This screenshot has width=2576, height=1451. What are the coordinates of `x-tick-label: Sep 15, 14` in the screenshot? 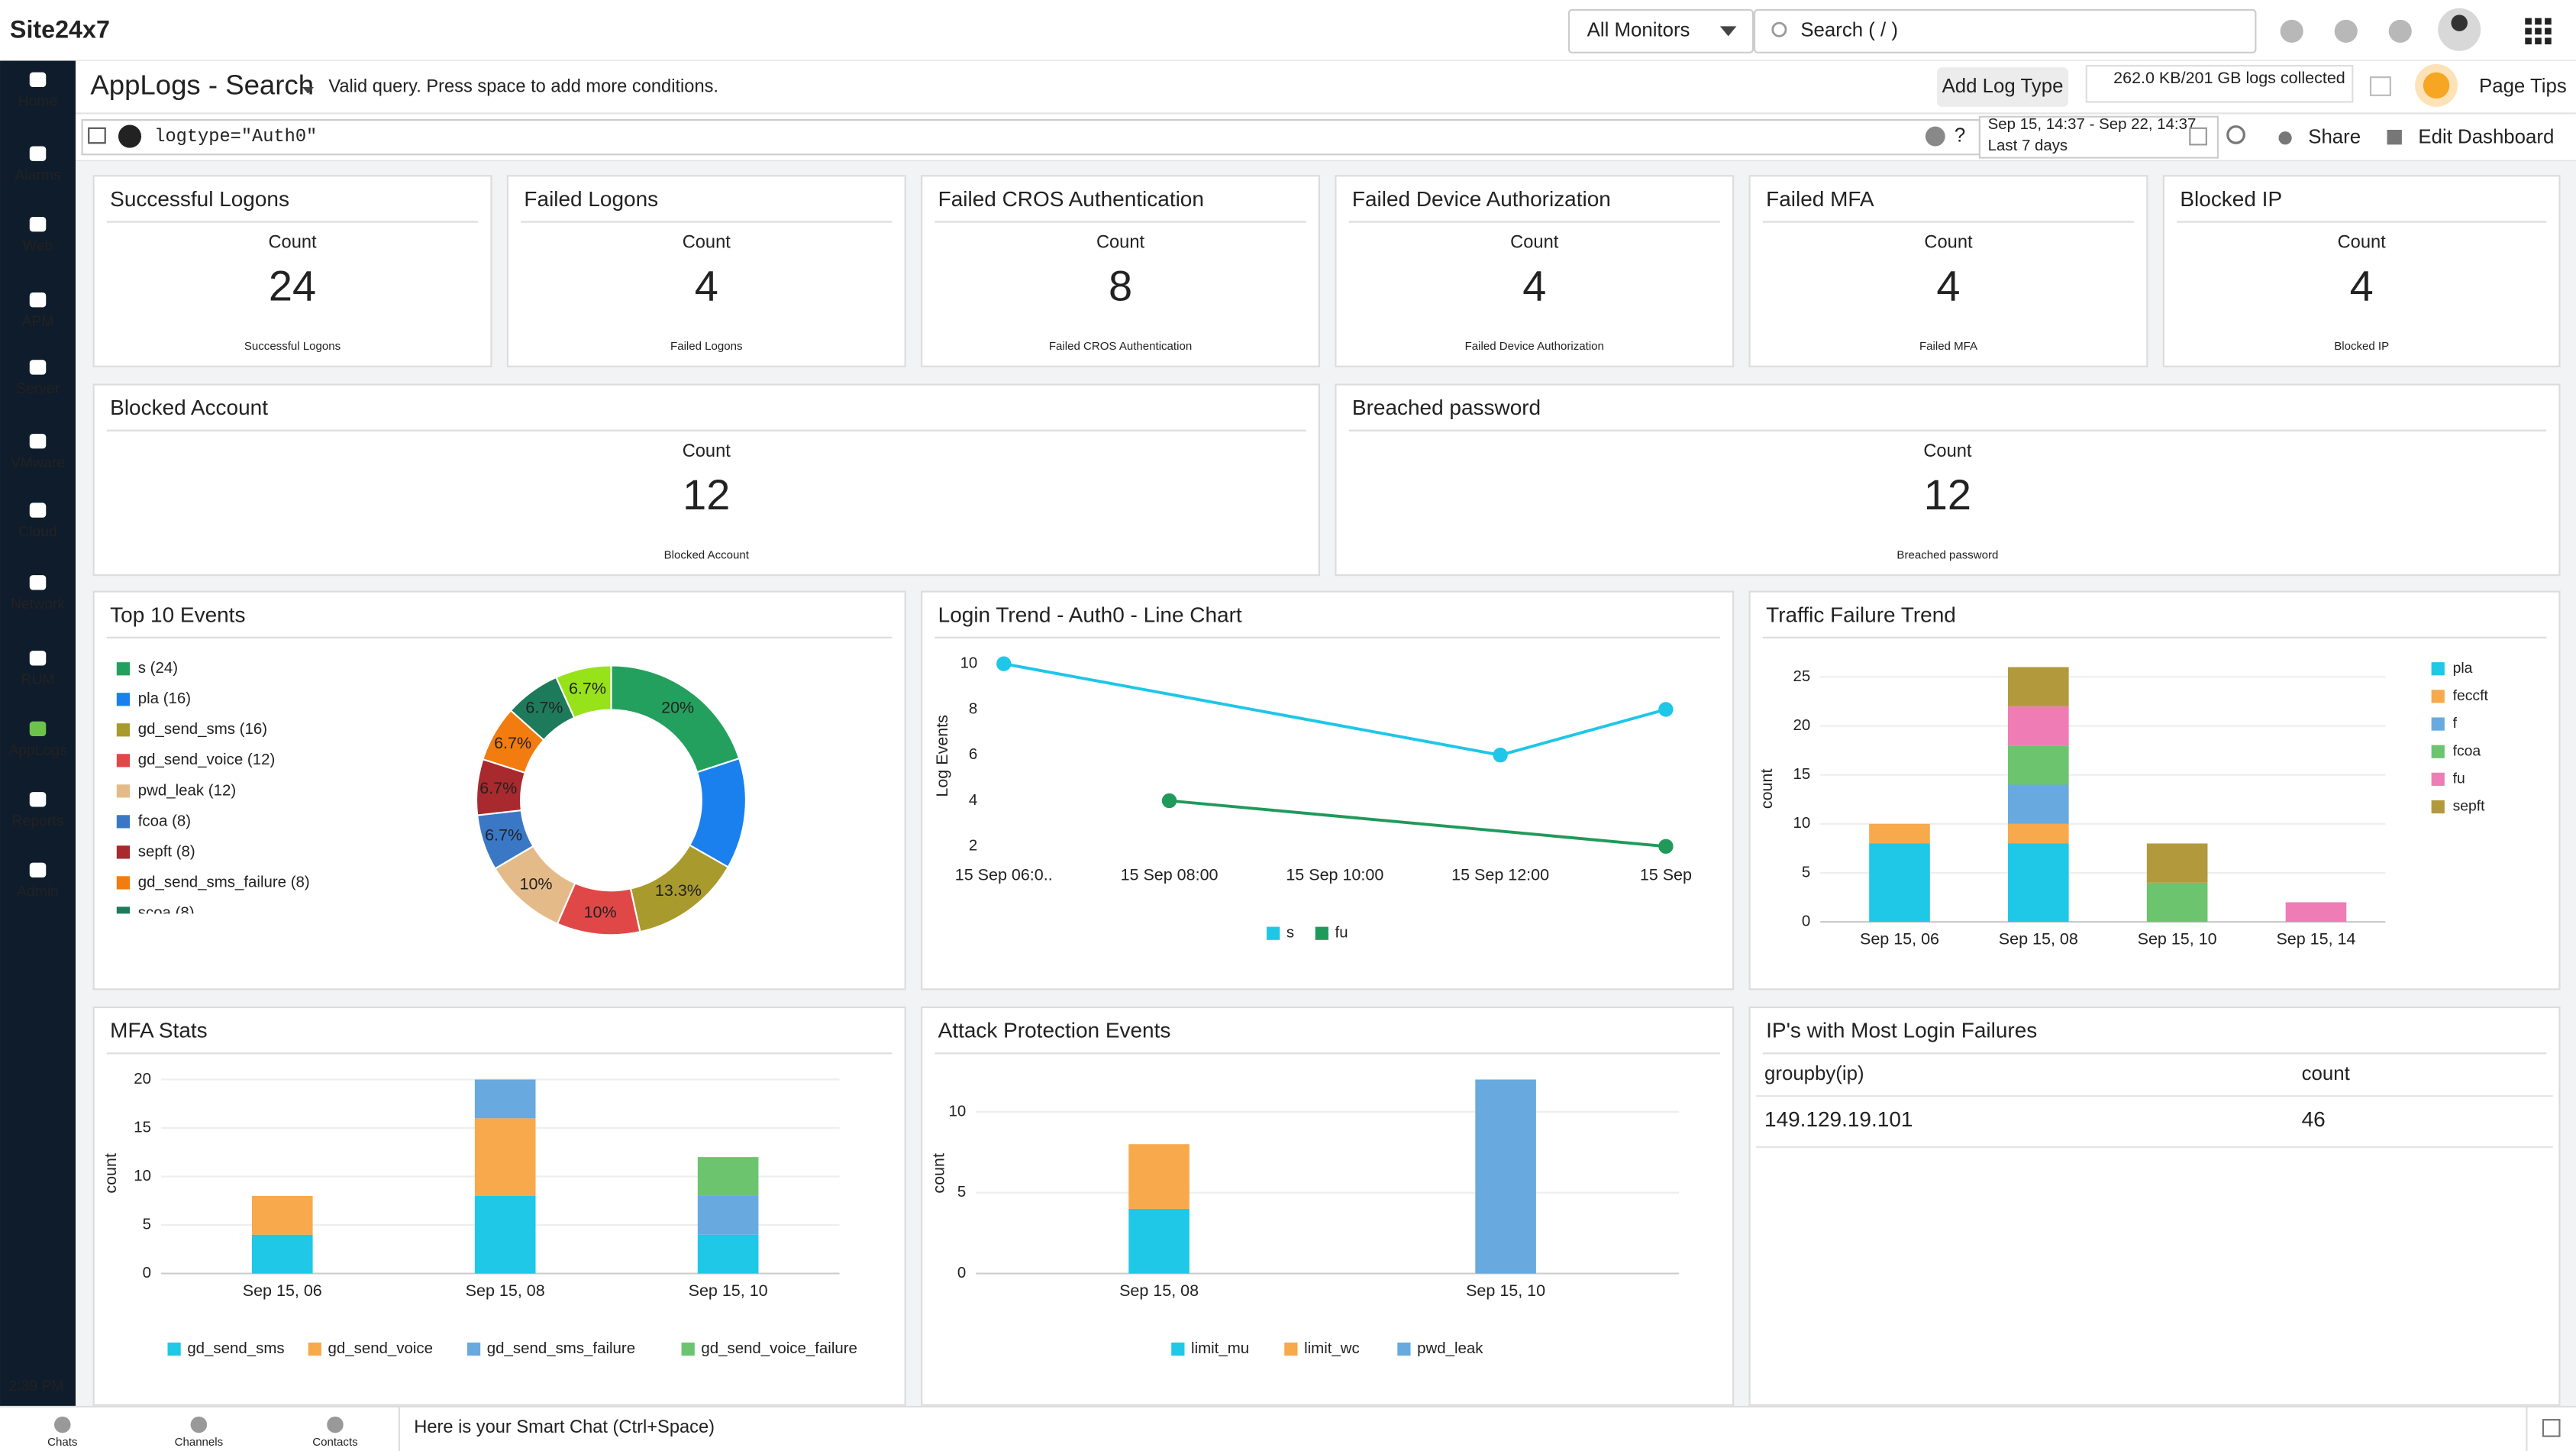 It's located at (2315, 938).